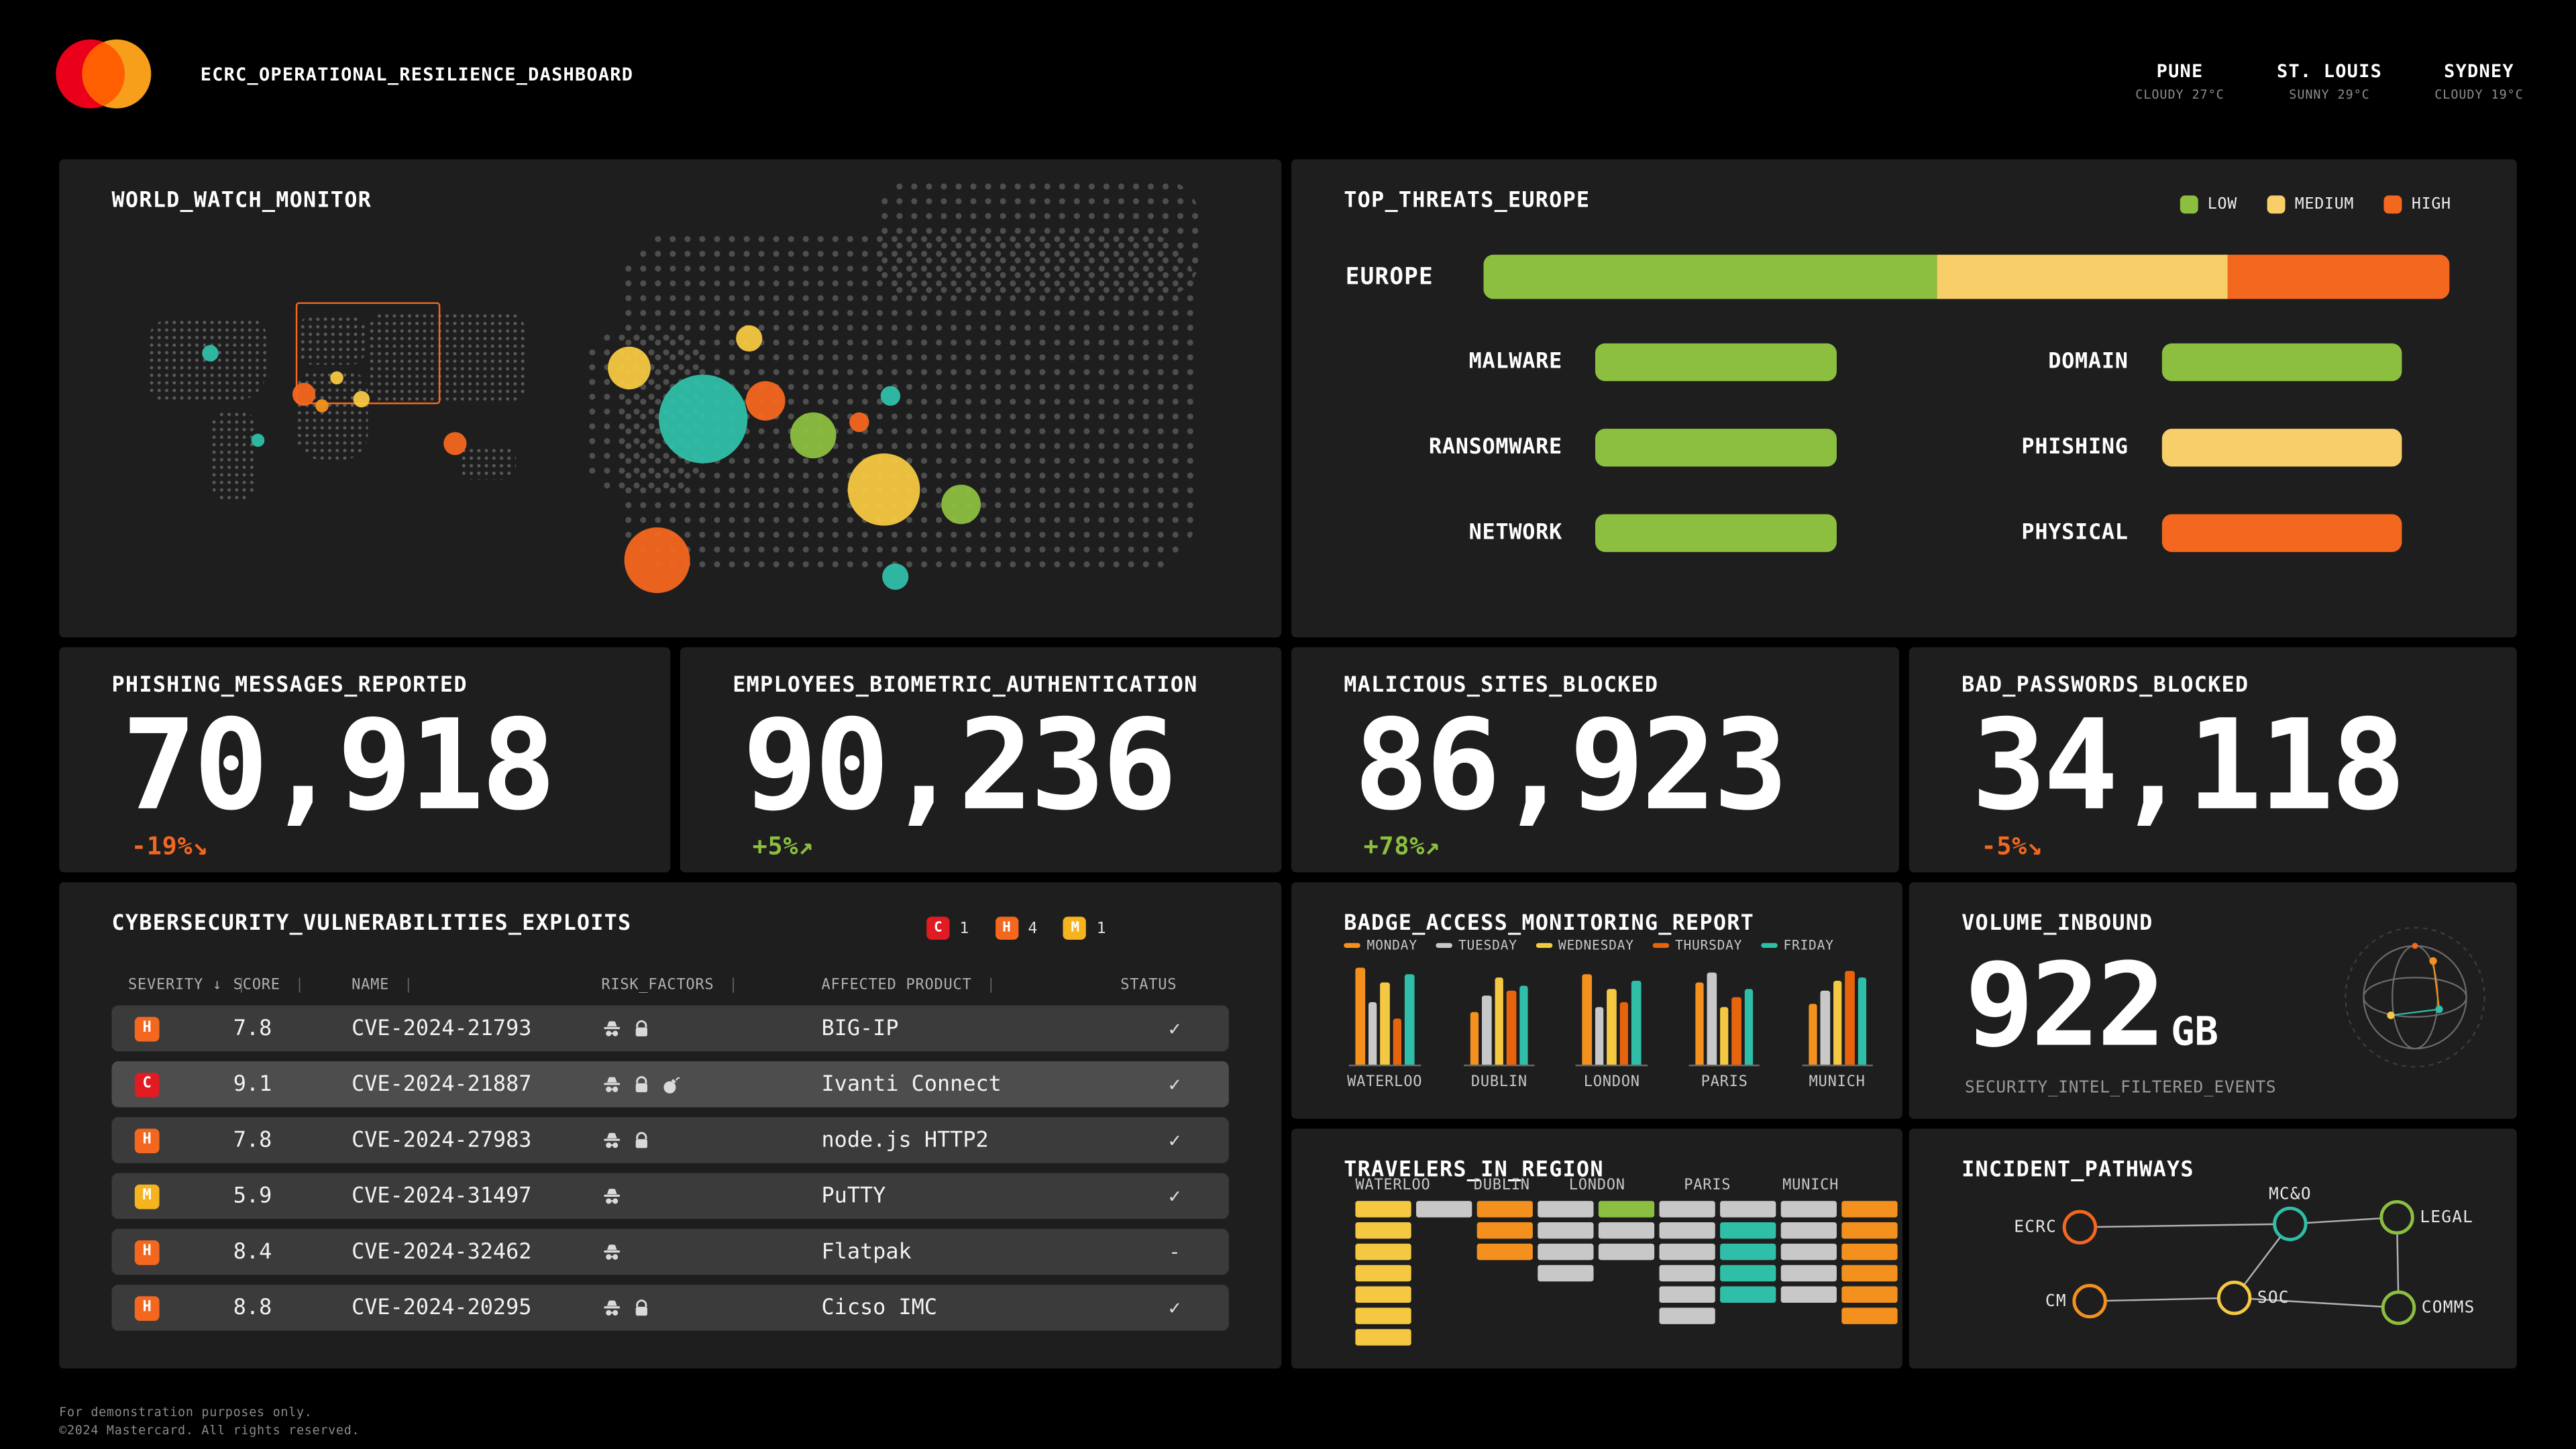  What do you see at coordinates (2479, 71) in the screenshot?
I see `weather-city: SYDNEY` at bounding box center [2479, 71].